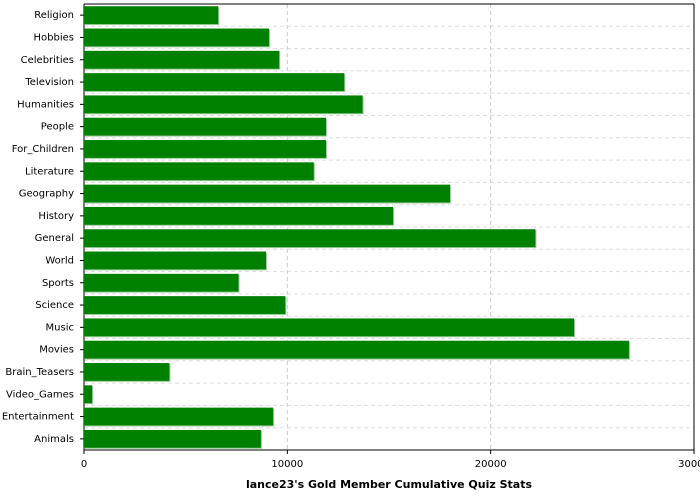  What do you see at coordinates (287, 464) in the screenshot?
I see `x-tick-label: 10000` at bounding box center [287, 464].